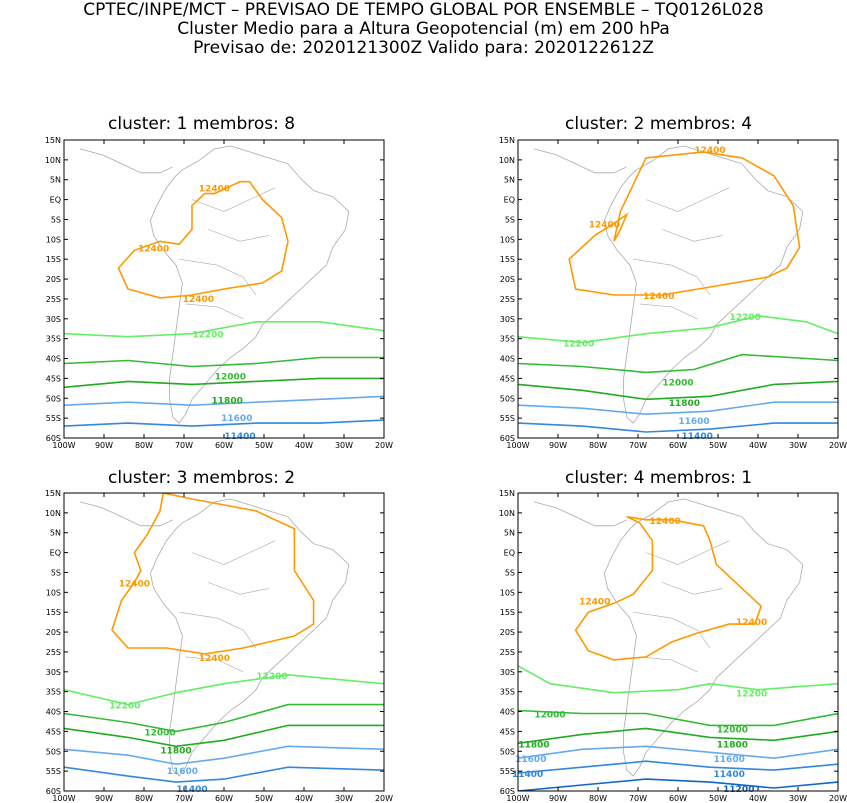 Image resolution: width=847 pixels, height=803 pixels. Describe the element at coordinates (598, 445) in the screenshot. I see `lon-tick-label: 80W` at that location.